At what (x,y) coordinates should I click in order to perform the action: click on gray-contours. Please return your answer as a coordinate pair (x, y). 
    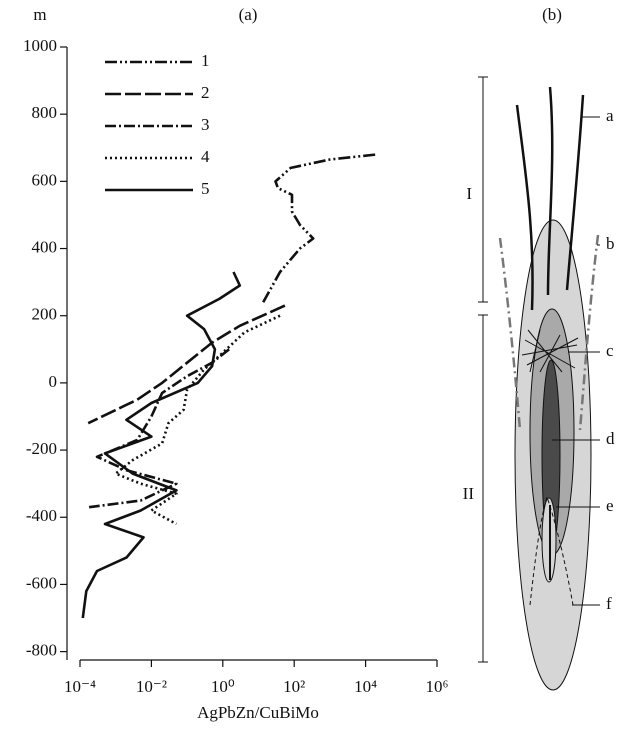
    Looking at the image, I should click on (549, 332).